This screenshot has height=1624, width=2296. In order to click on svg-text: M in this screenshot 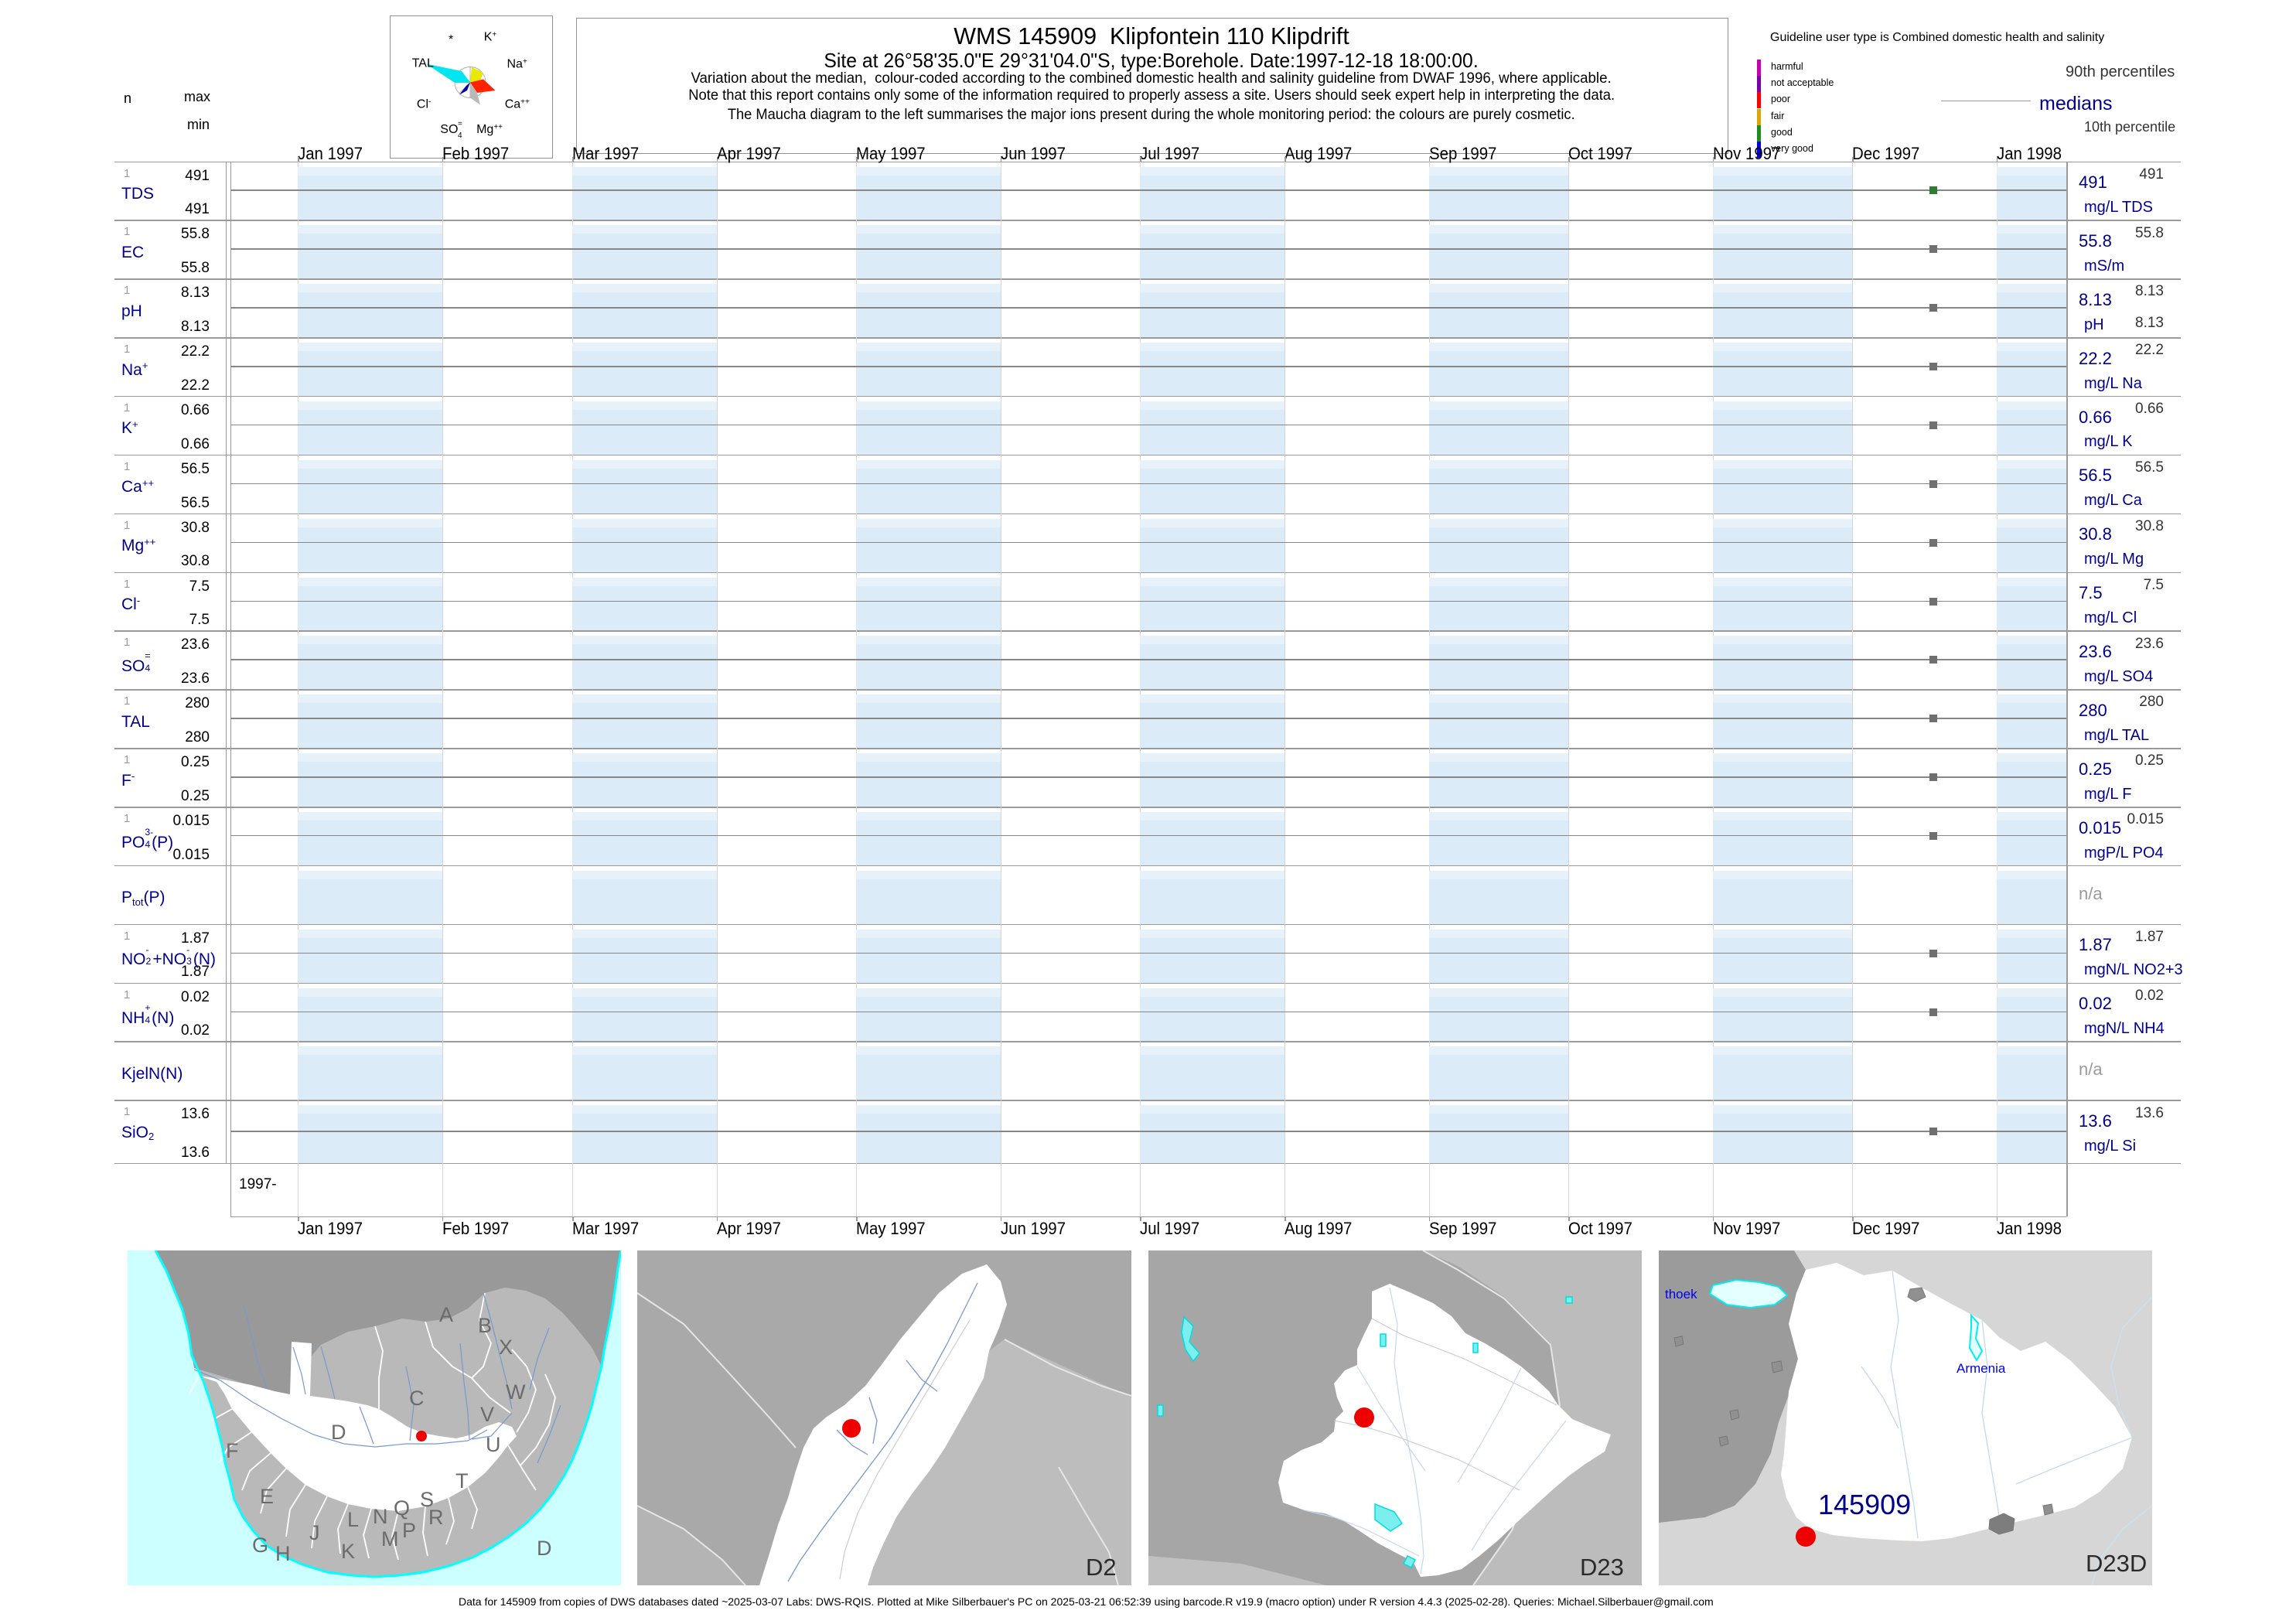, I will do `click(390, 1539)`.